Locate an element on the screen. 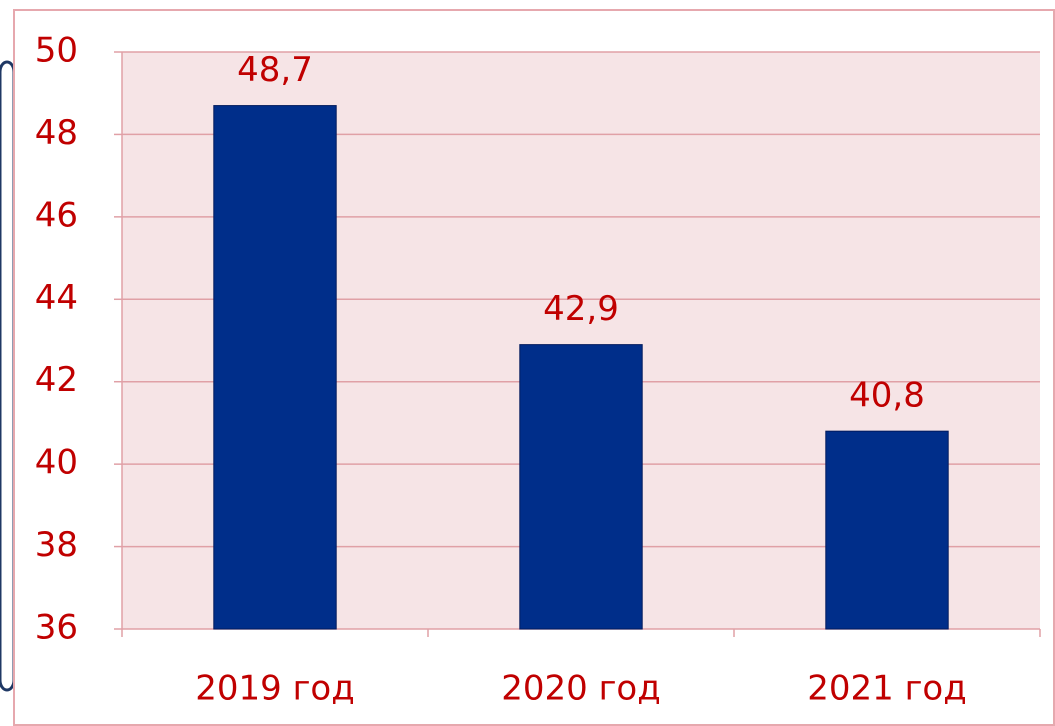 Image resolution: width=1055 pixels, height=726 pixels. y-tick-label: 36 is located at coordinates (56, 628).